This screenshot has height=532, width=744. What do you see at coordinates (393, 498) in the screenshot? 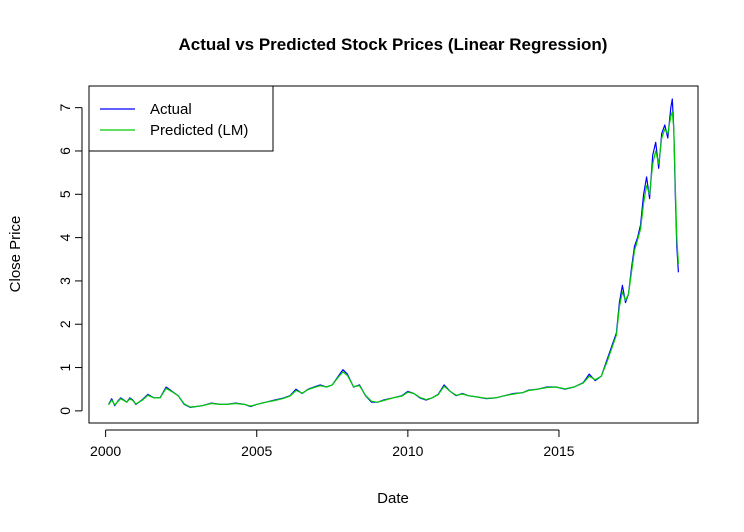
I see `x-axis-label: Date` at bounding box center [393, 498].